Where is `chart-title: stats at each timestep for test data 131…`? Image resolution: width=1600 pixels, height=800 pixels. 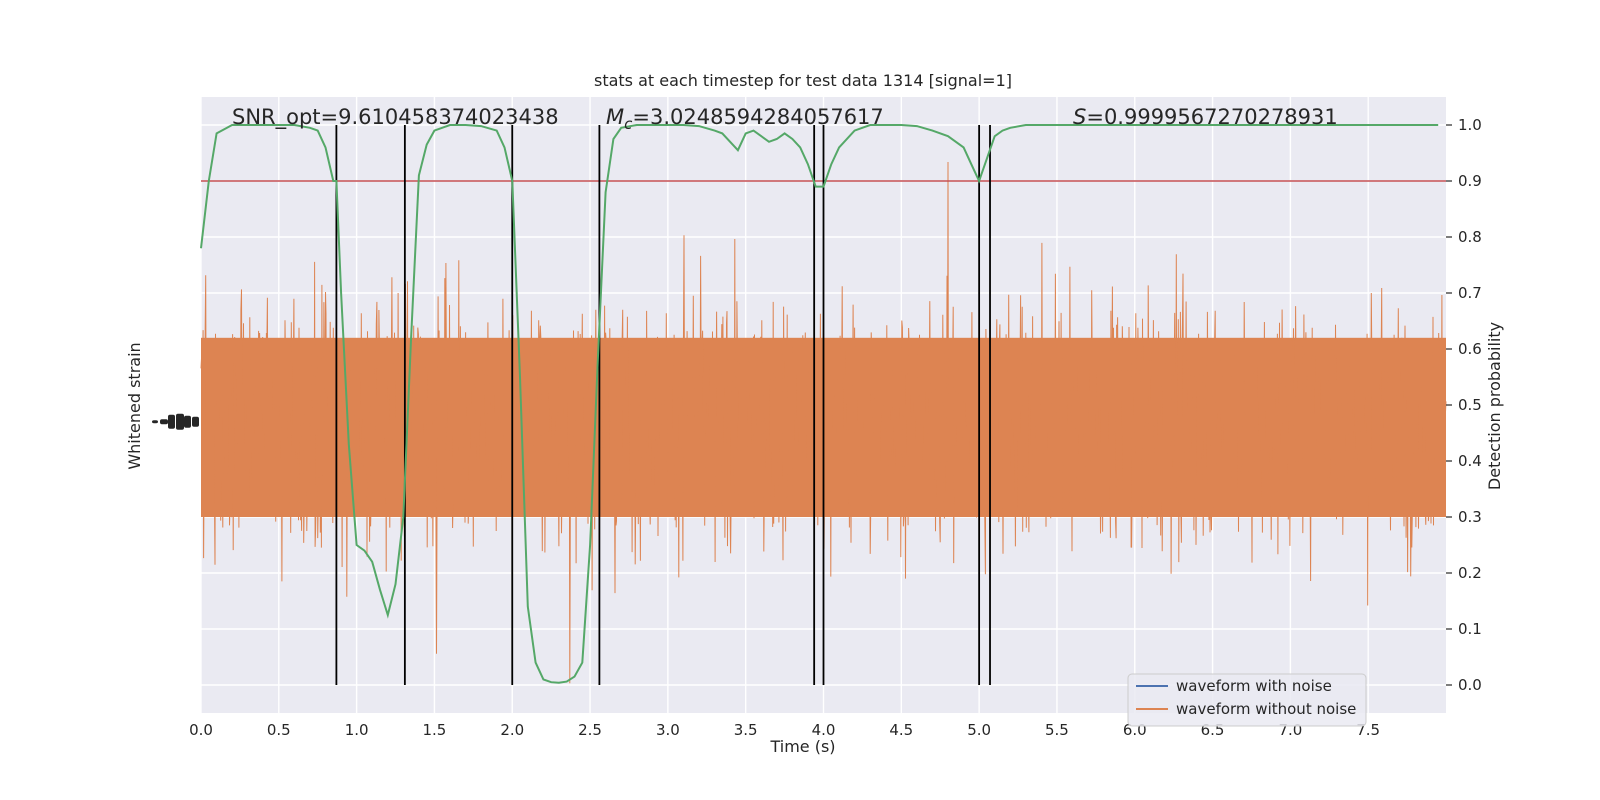
chart-title: stats at each timestep for test data 131… is located at coordinates (803, 80).